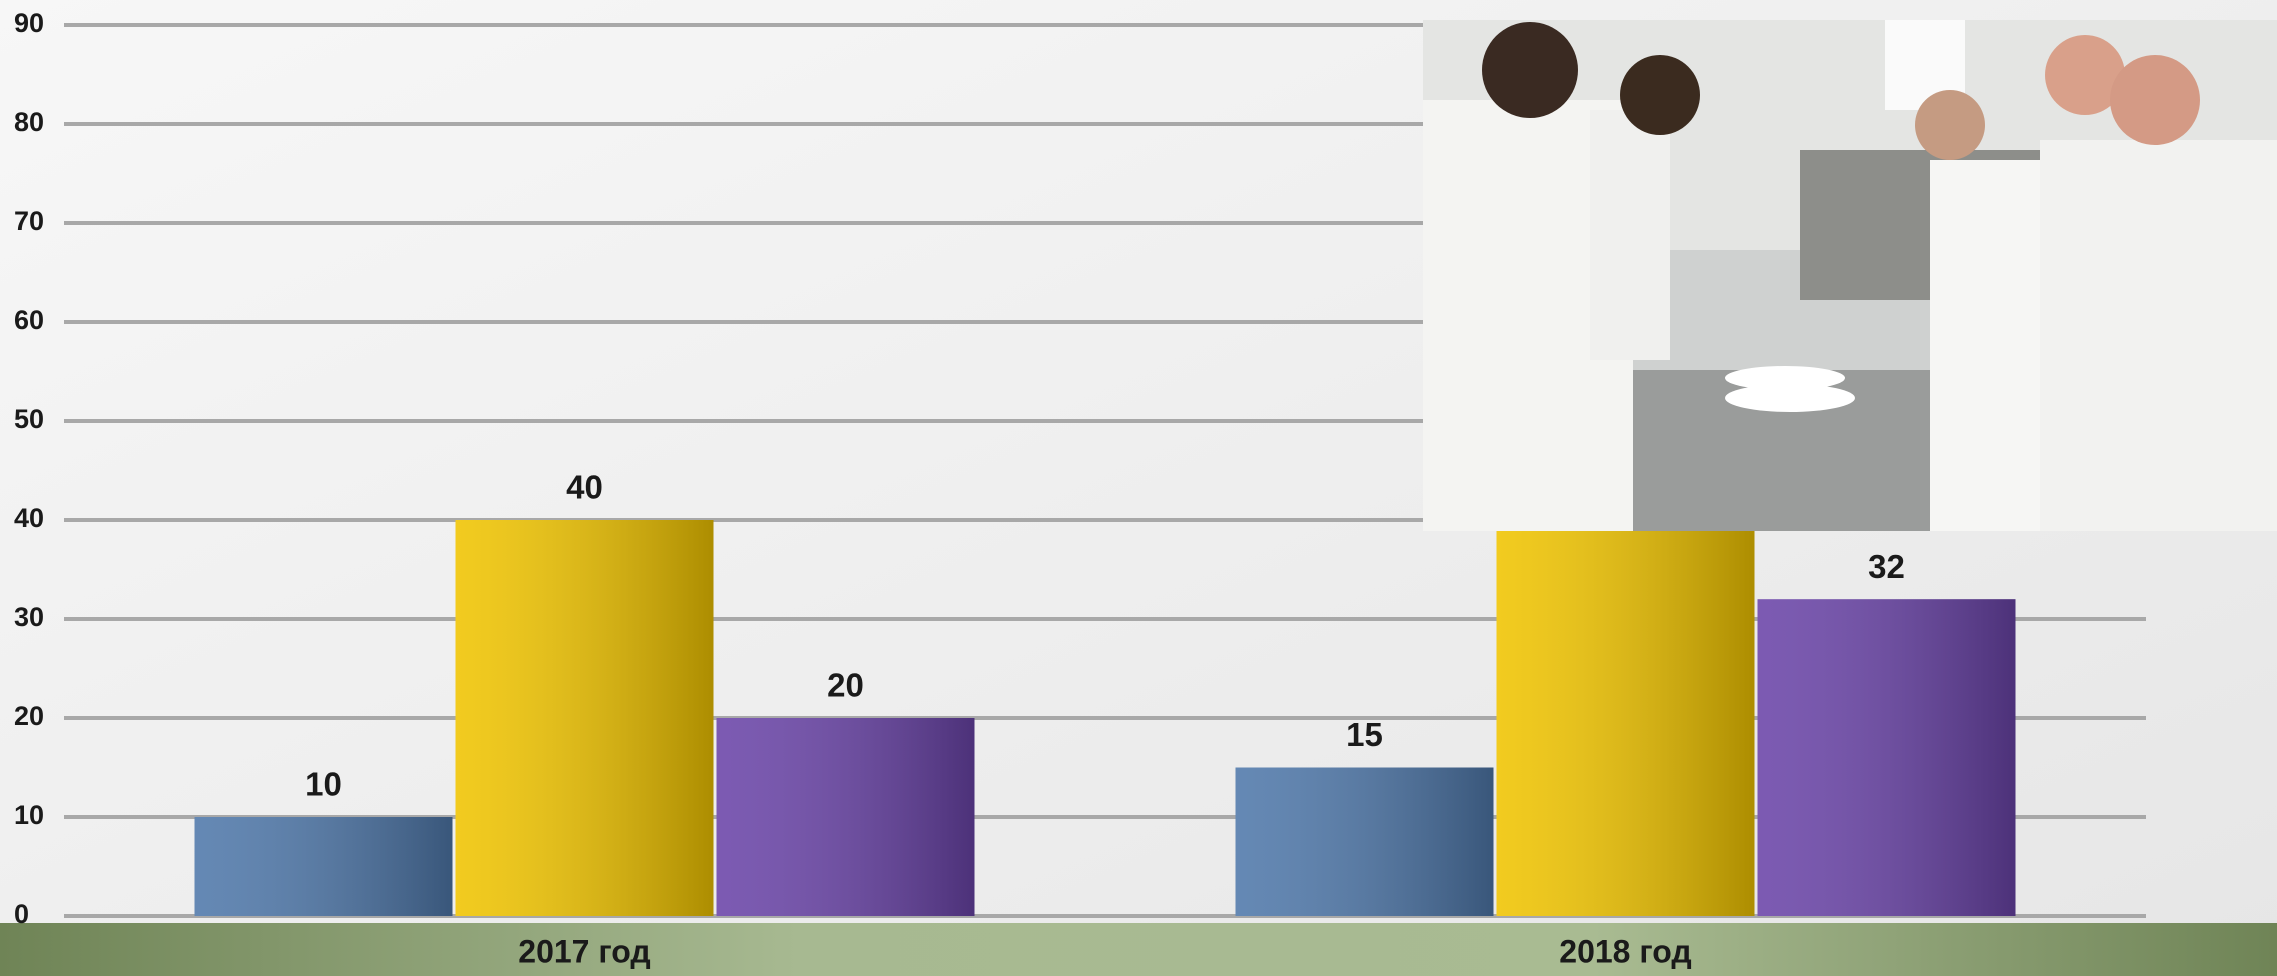 This screenshot has width=2277, height=976. Describe the element at coordinates (1886, 566) in the screenshot. I see `value-label: 32` at that location.